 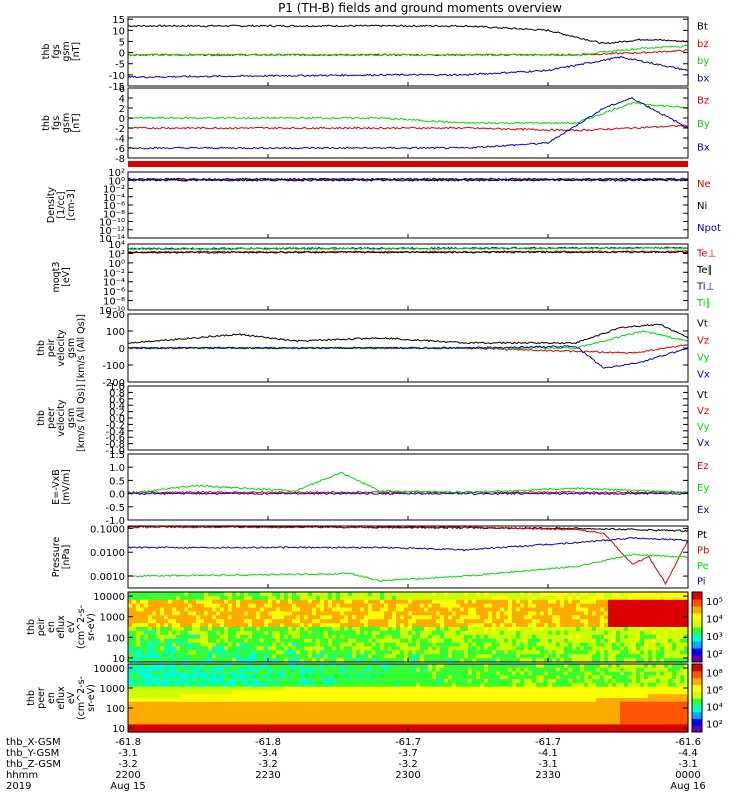 I want to click on colorbar-swatch, so click(x=697, y=638).